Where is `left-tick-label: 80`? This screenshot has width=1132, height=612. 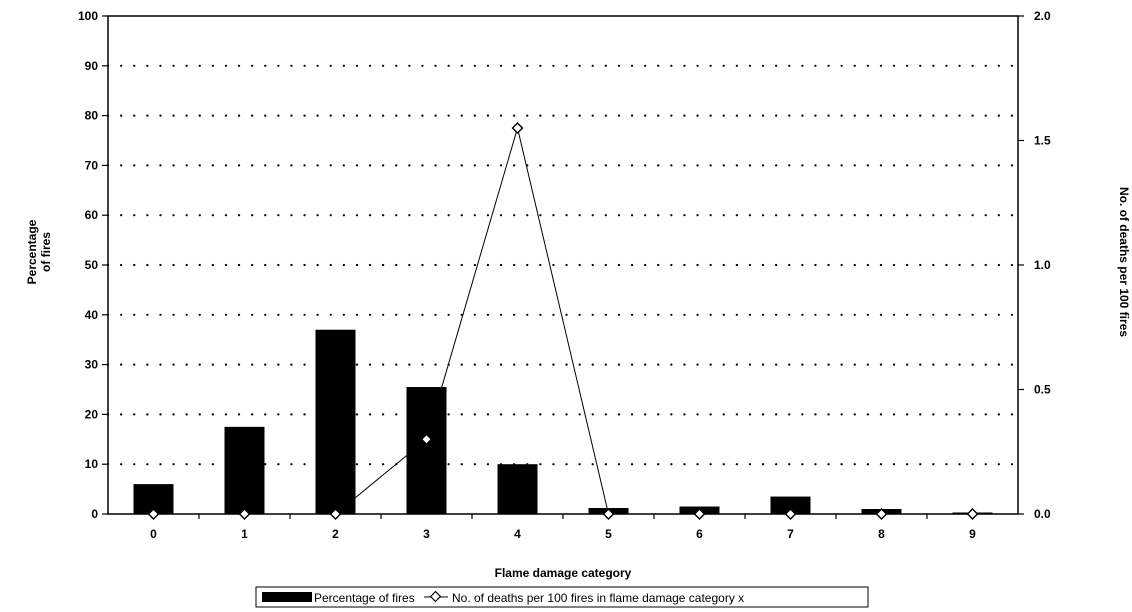 left-tick-label: 80 is located at coordinates (92, 116).